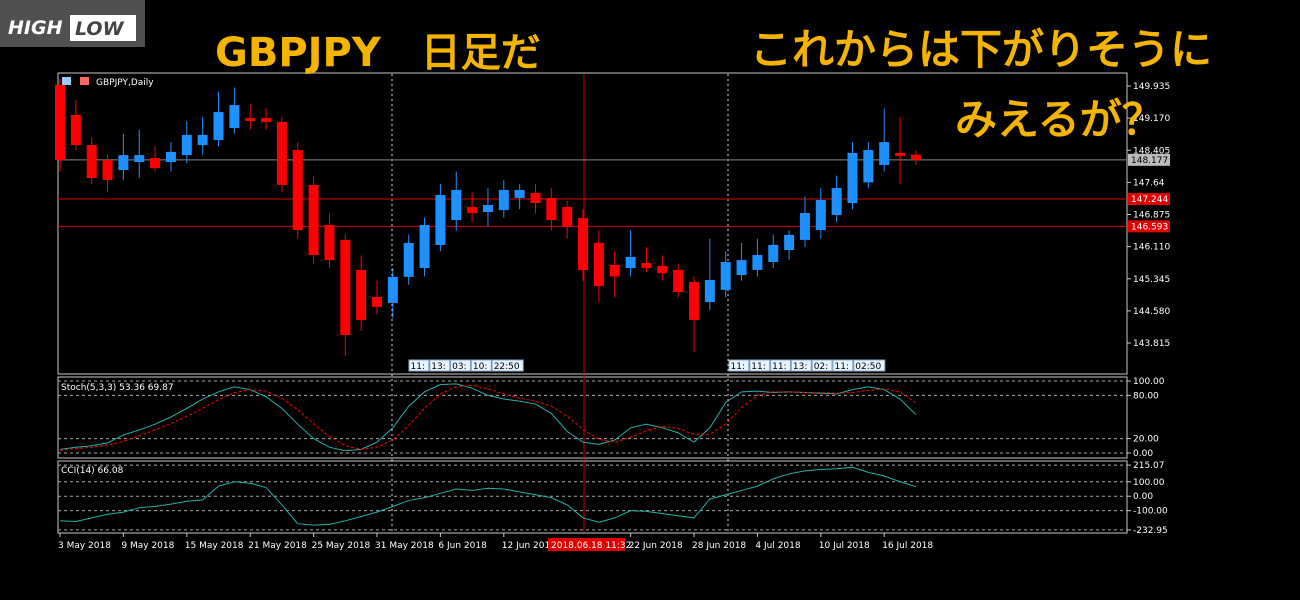 The width and height of the screenshot is (1300, 600). I want to click on current-price-box, so click(1149, 159).